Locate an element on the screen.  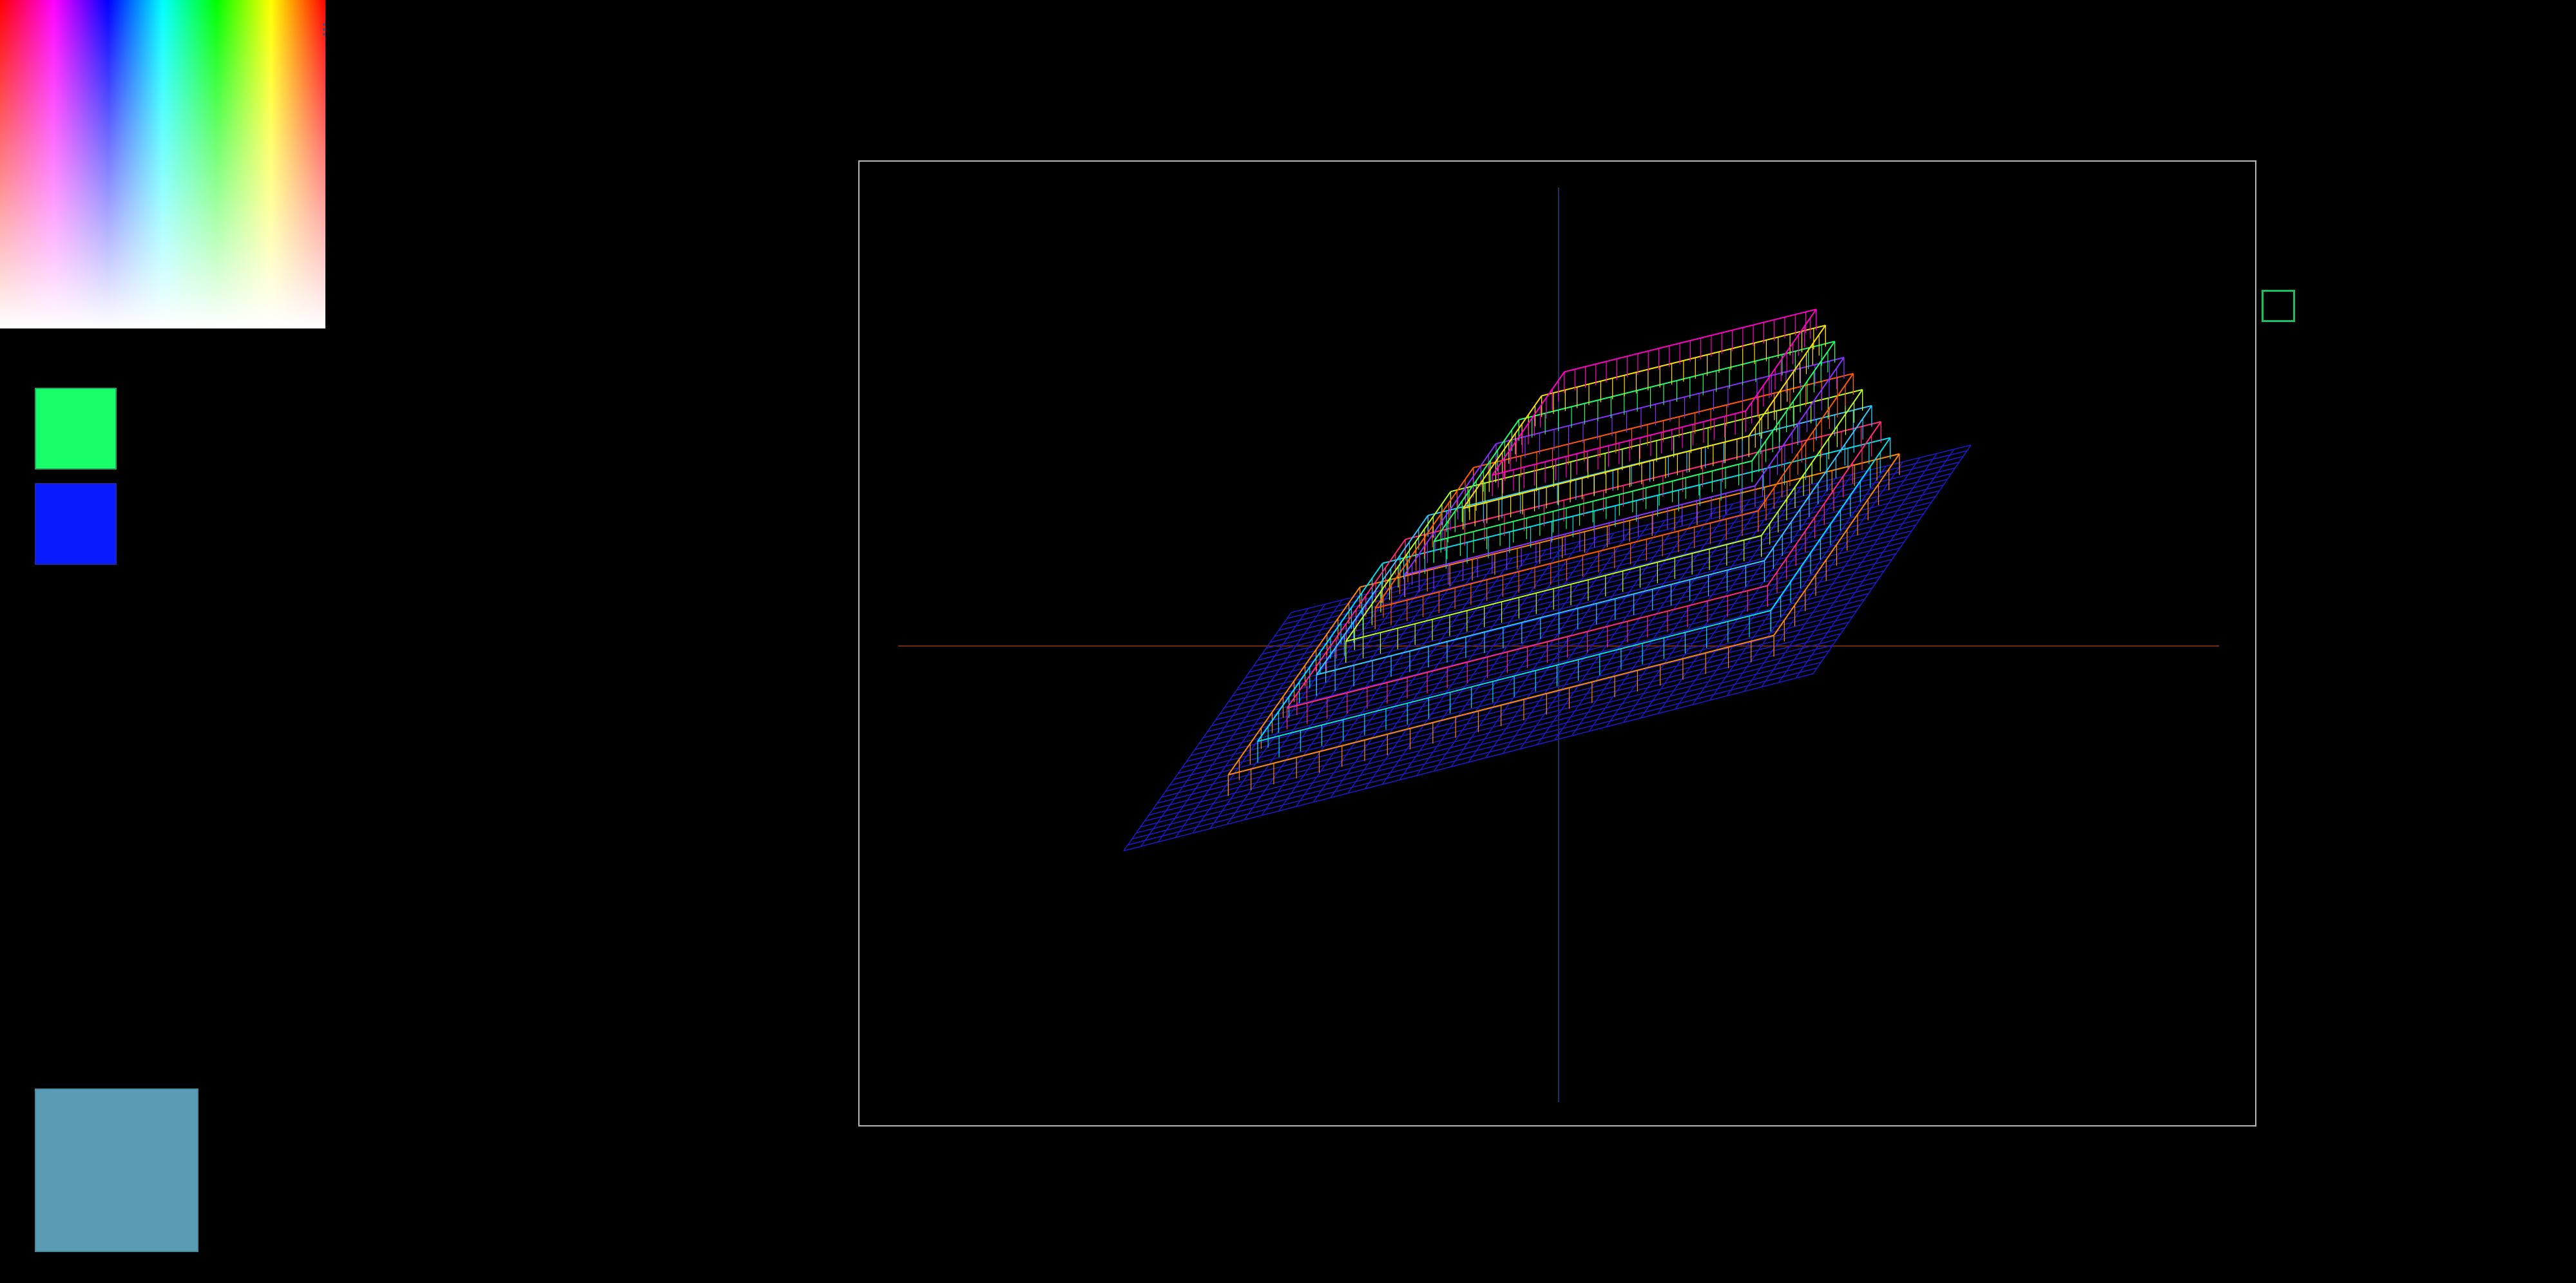
picker-cursor-icon: ⁝ is located at coordinates (324, 30).